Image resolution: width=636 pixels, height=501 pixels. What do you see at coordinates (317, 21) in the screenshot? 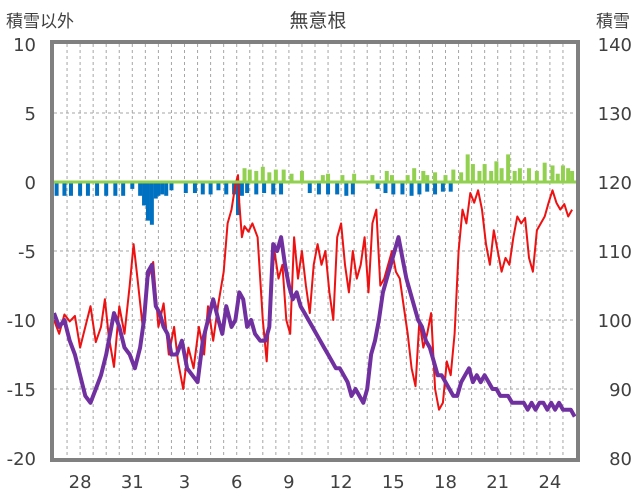
I see `chart-title: 無意根` at bounding box center [317, 21].